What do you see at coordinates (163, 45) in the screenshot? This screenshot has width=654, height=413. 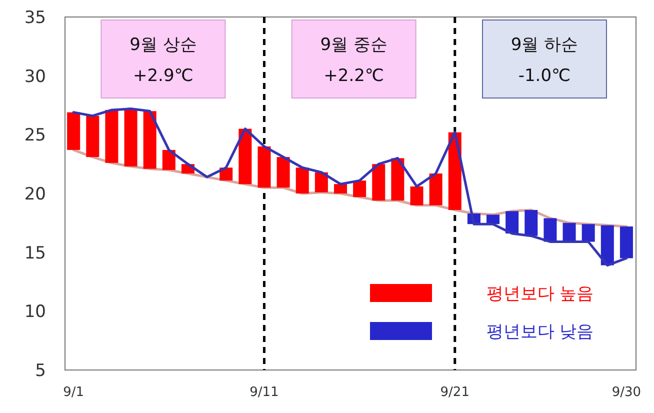 I see `annotation: 9월 상순` at bounding box center [163, 45].